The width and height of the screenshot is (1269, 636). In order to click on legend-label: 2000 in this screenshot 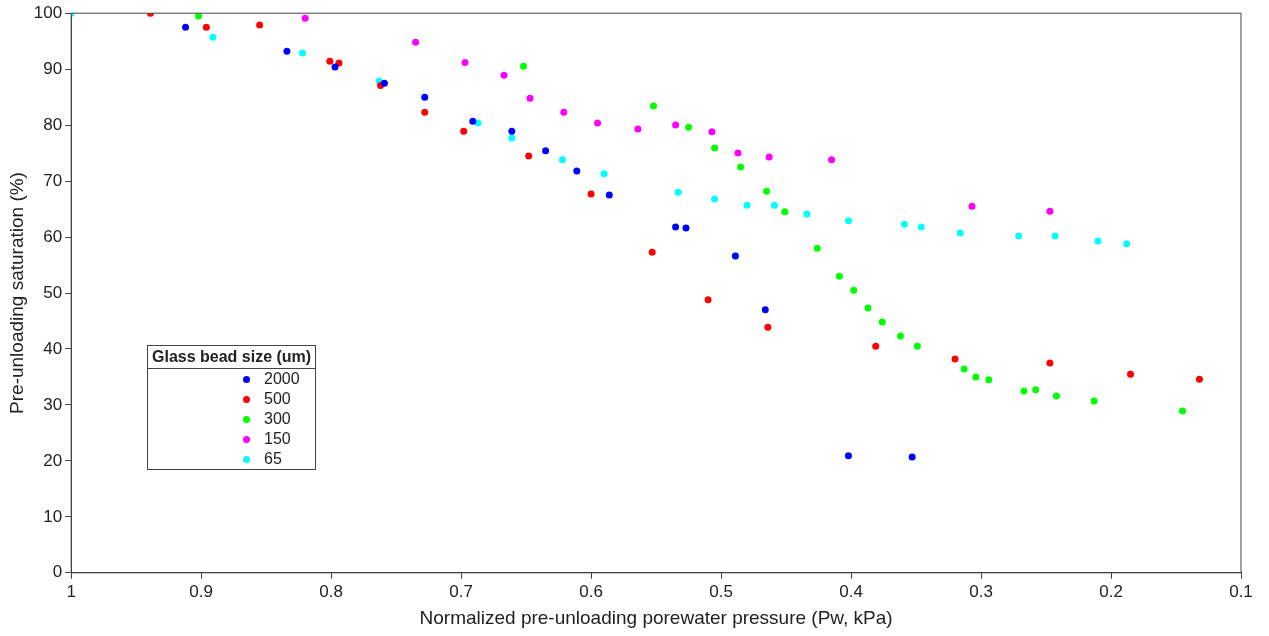, I will do `click(282, 379)`.